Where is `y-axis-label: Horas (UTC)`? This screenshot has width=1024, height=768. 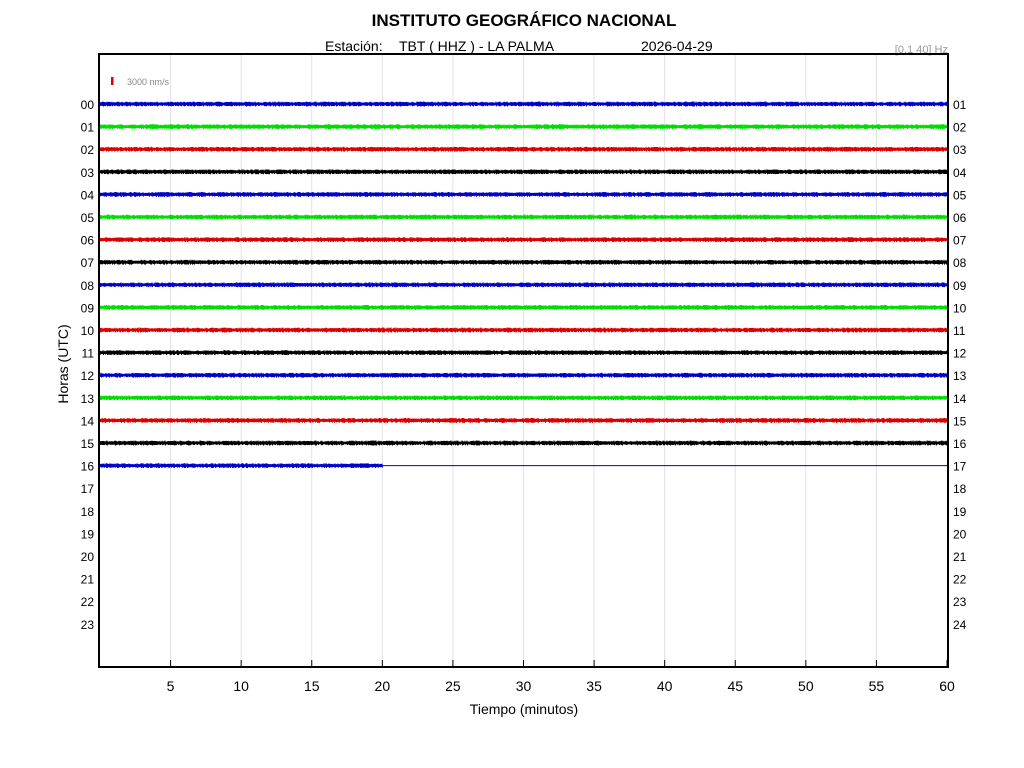 y-axis-label: Horas (UTC) is located at coordinates (63, 363).